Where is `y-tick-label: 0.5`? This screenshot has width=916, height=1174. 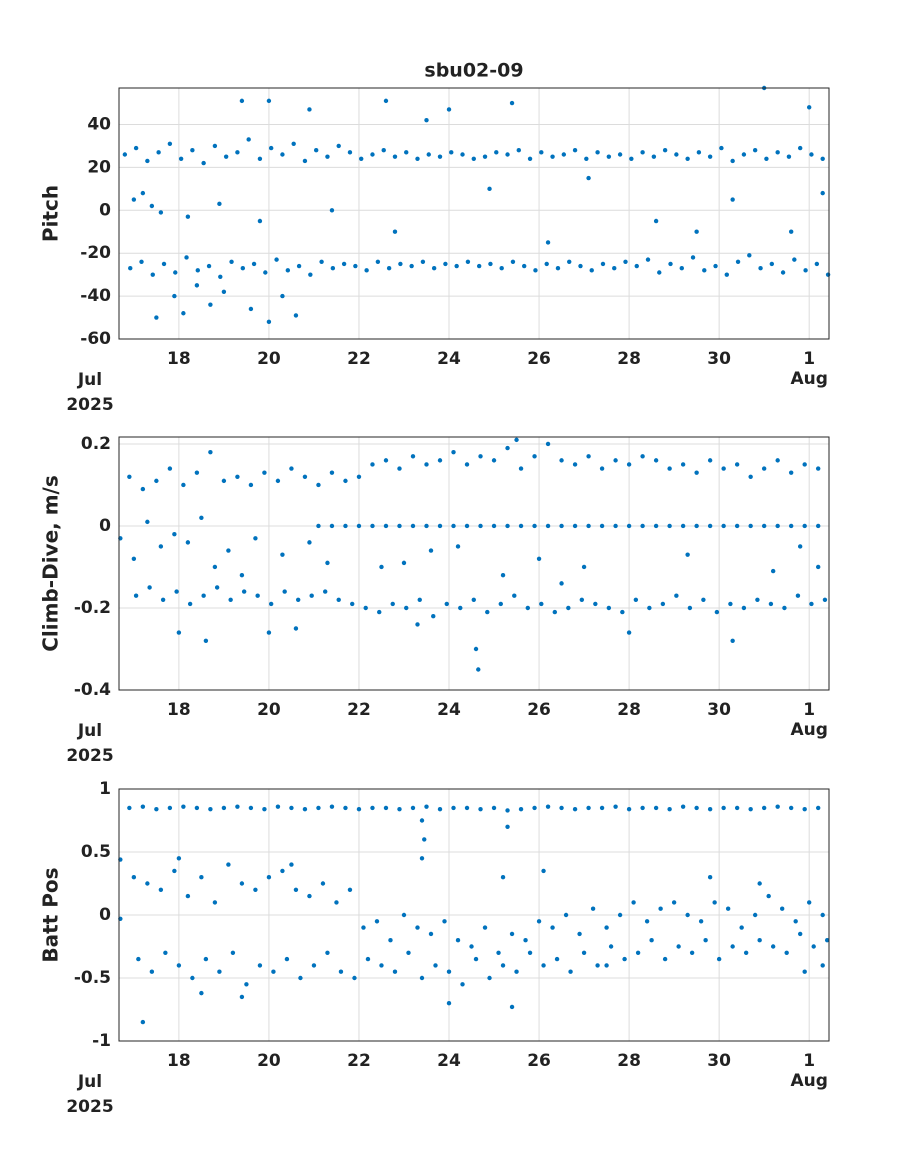
y-tick-label: 0.5 is located at coordinates (96, 852).